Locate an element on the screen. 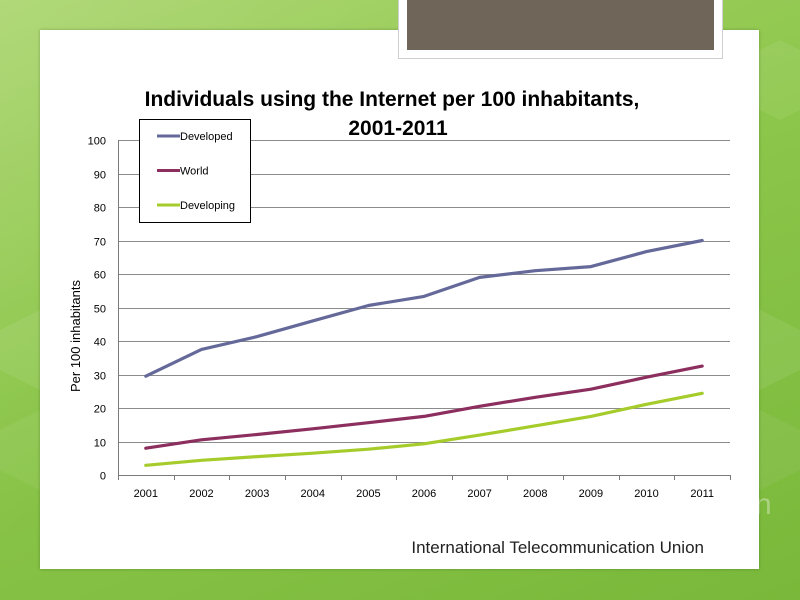 This screenshot has width=800, height=600. y-axis-label: Per 100 inhabitants is located at coordinates (75, 335).